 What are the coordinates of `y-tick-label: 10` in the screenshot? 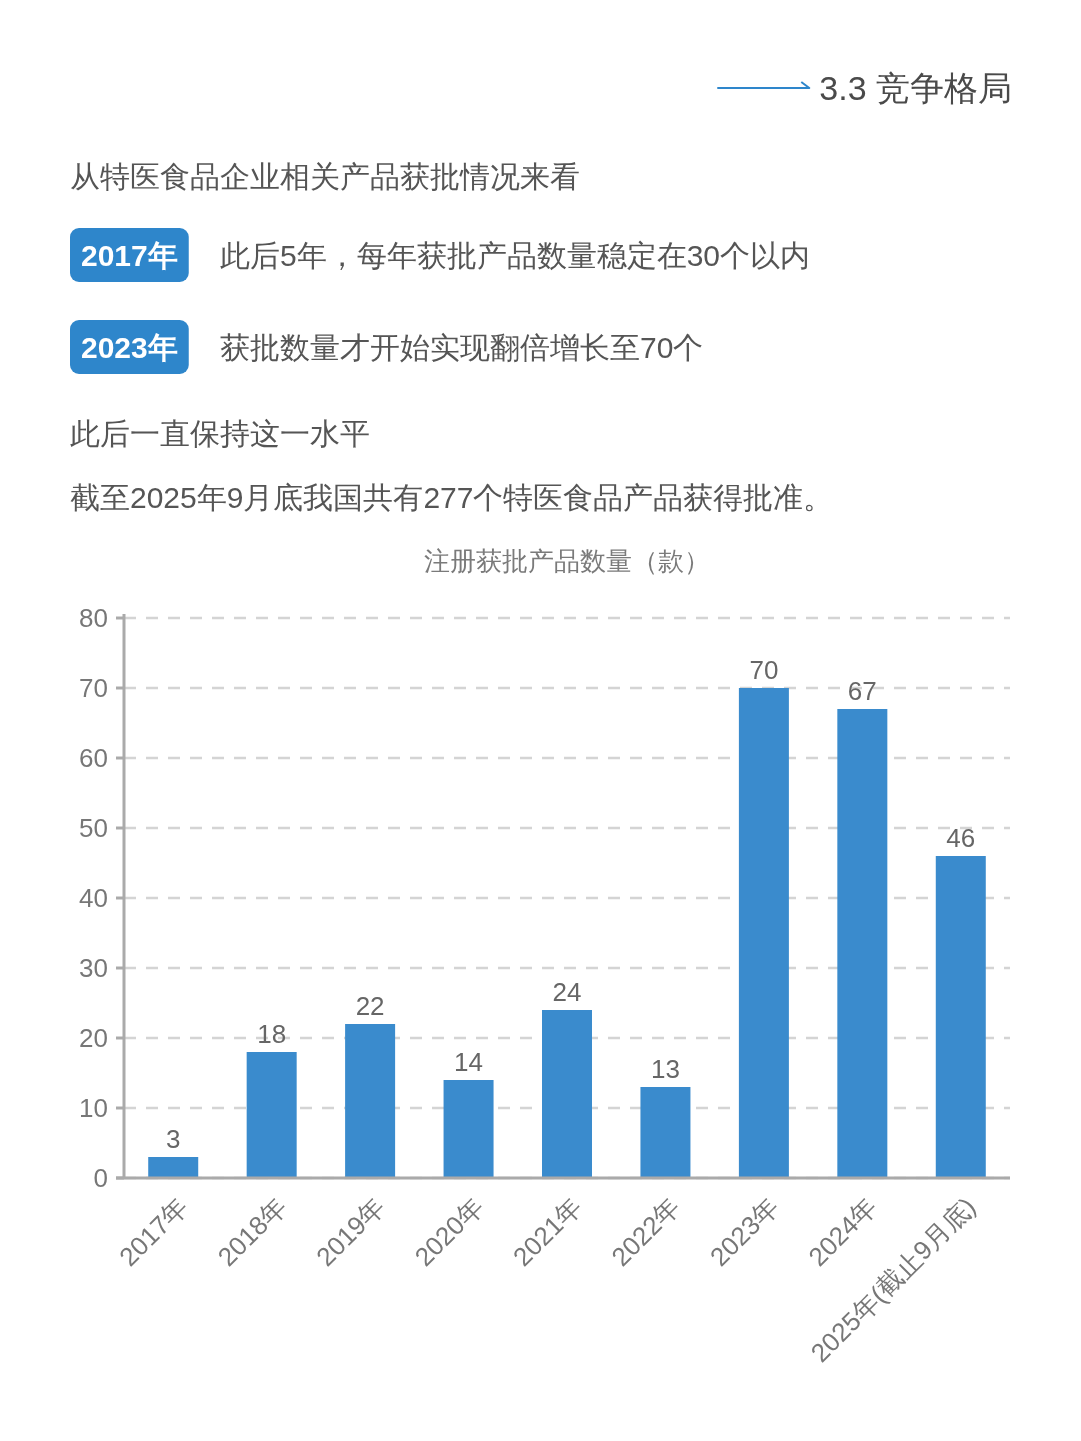 It's located at (93, 1108).